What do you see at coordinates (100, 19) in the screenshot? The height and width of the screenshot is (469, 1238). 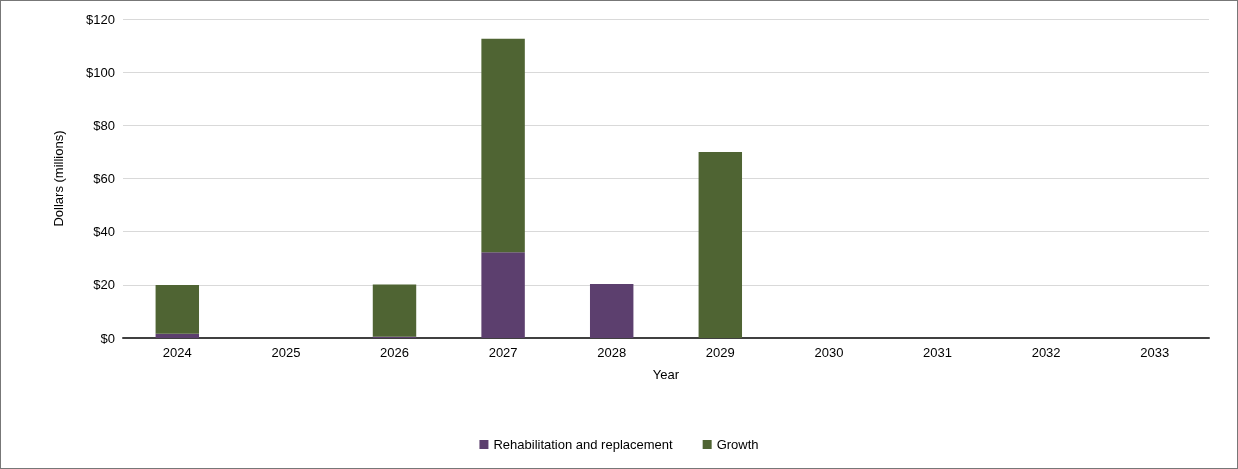 I see `y-tick-label: $120` at bounding box center [100, 19].